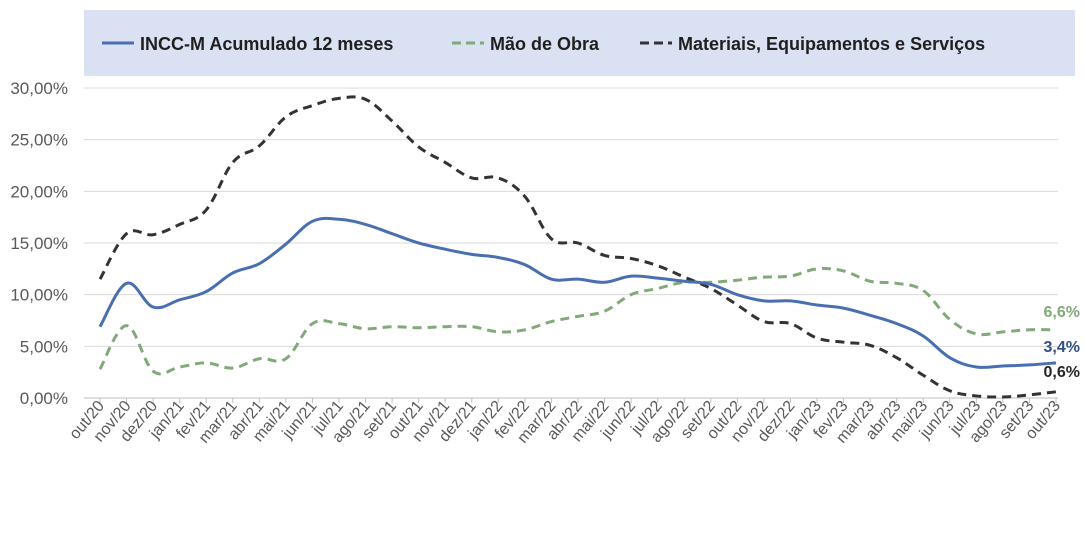  I want to click on legend-item-incc-m: INCC-M Acumulado 12 meses, so click(247, 44).